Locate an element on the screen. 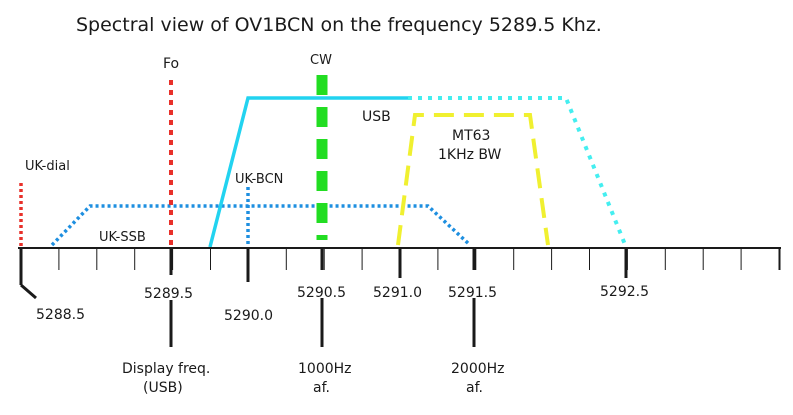 The width and height of the screenshot is (793, 415). freq-label-5291-5: 5291.5 is located at coordinates (472, 293).